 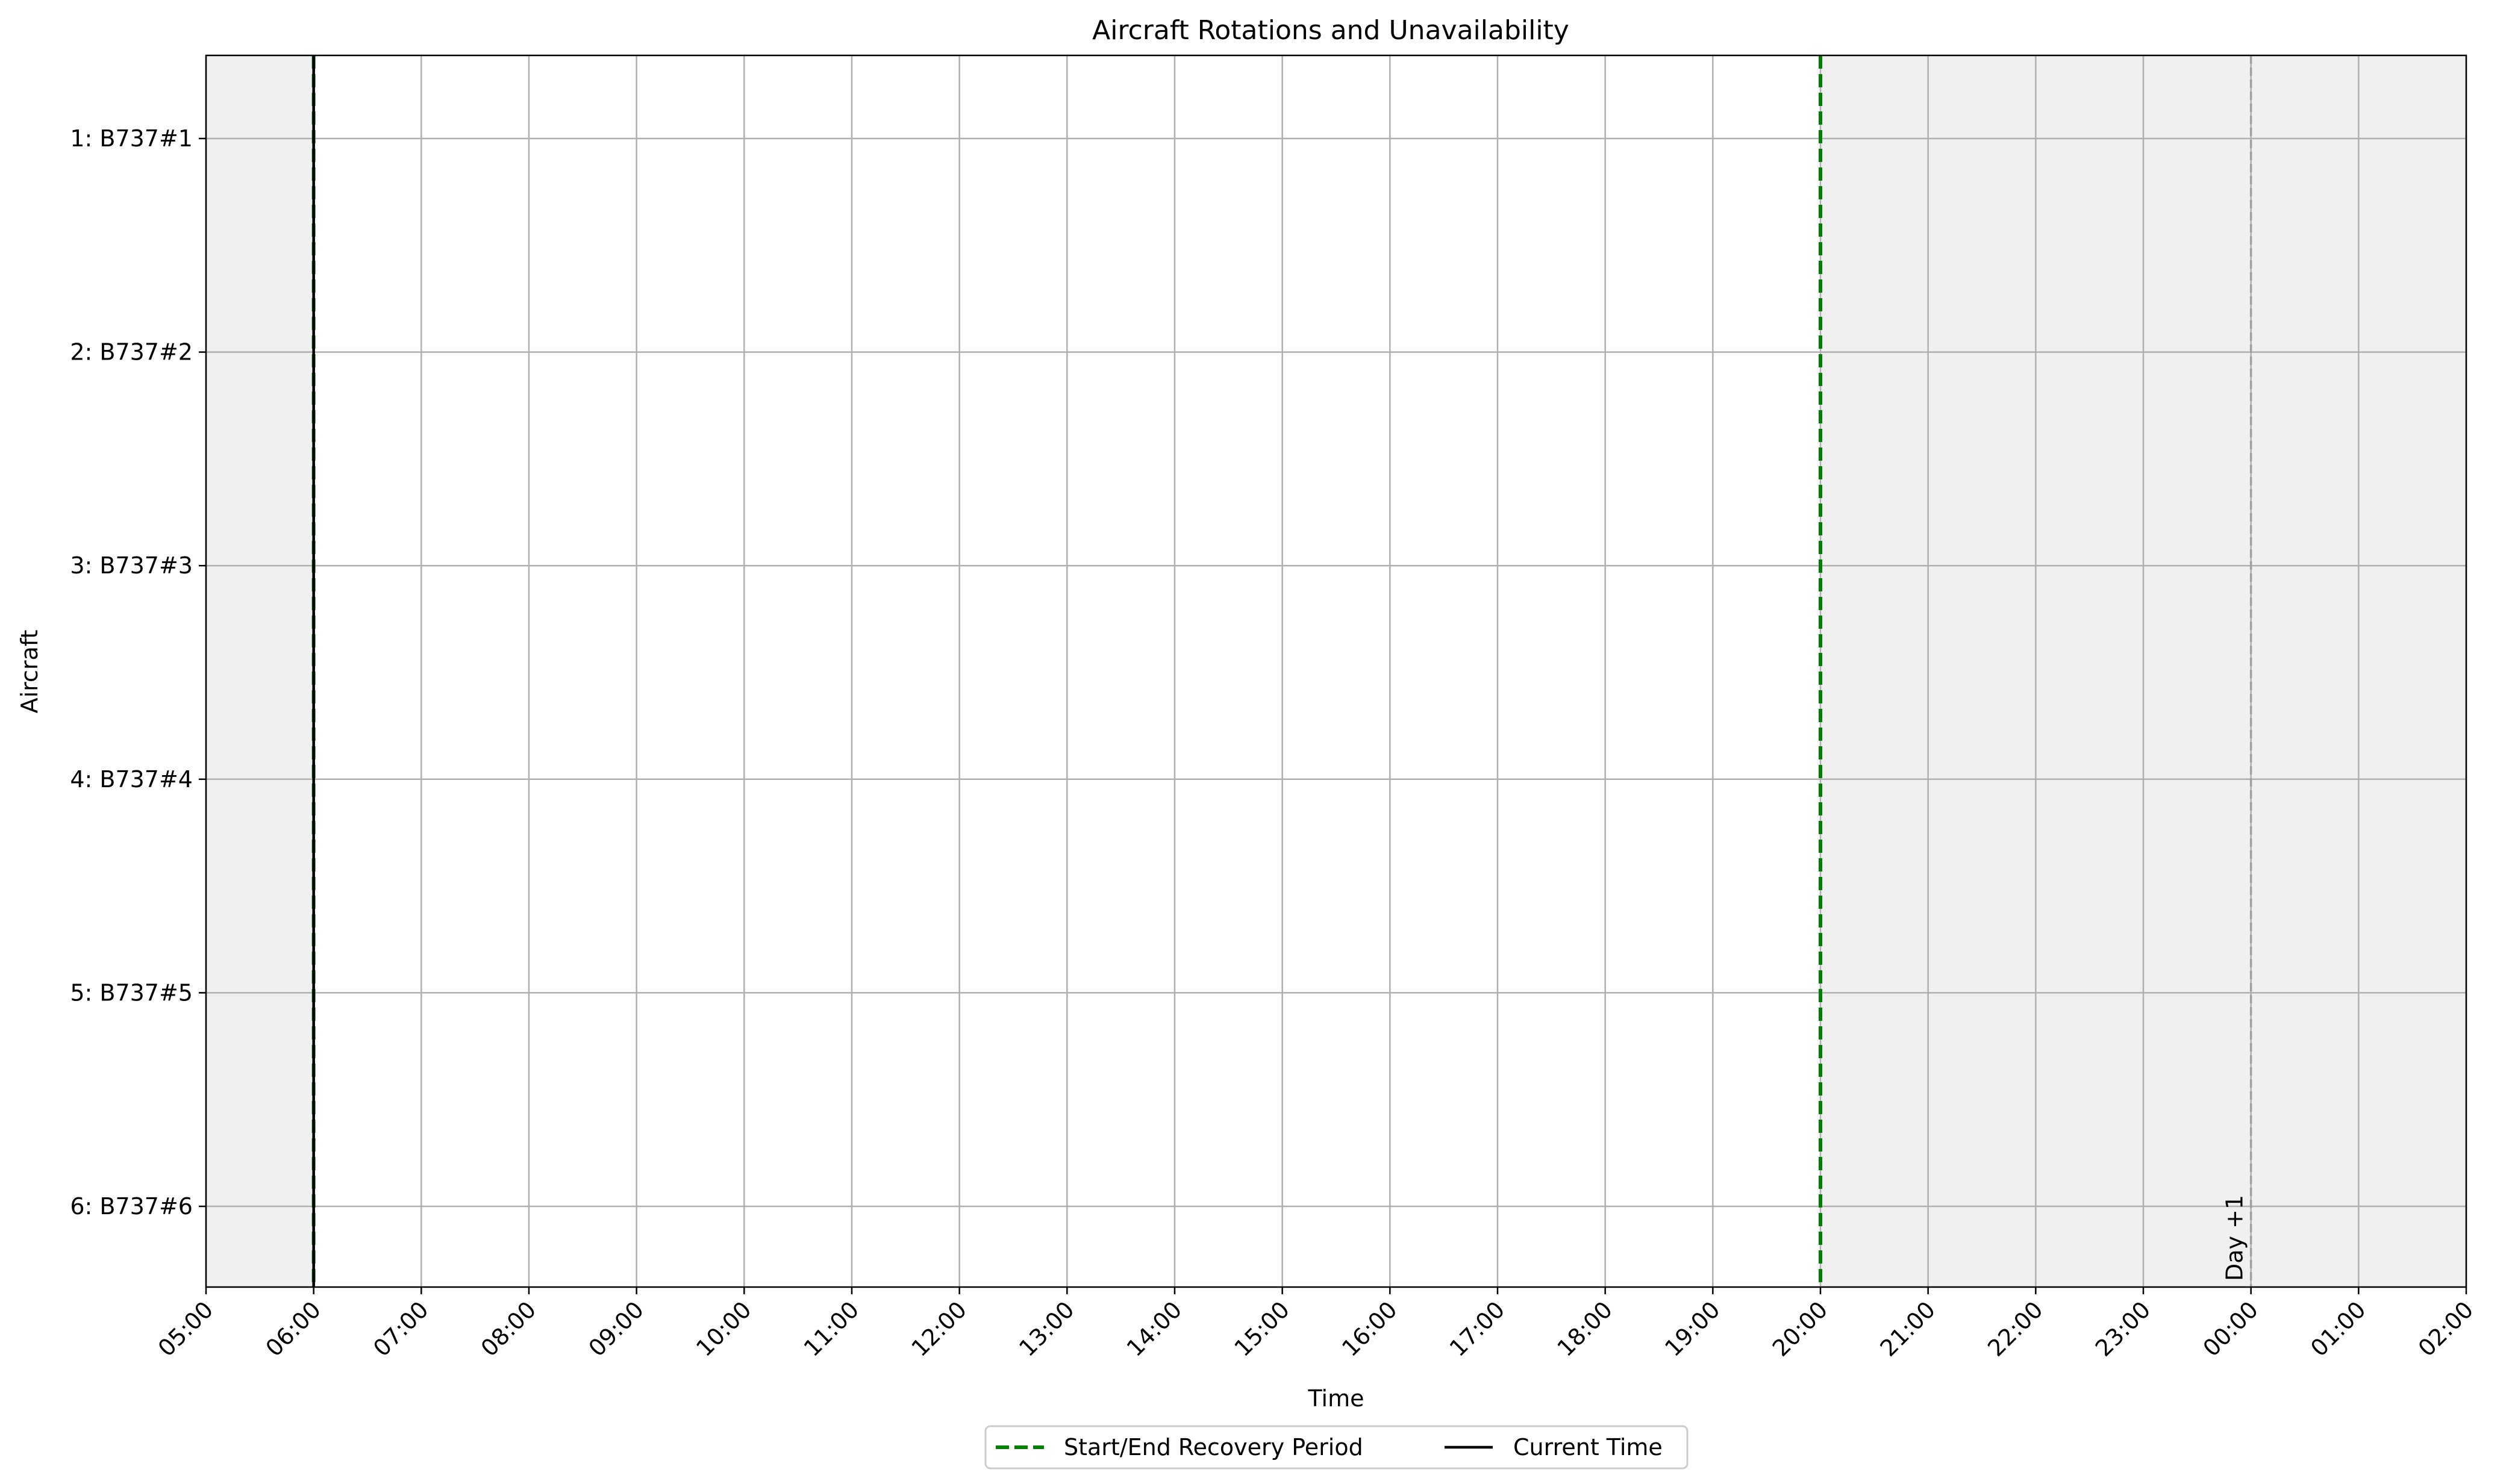 What do you see at coordinates (1262, 1329) in the screenshot?
I see `x-tick-label: 15:00` at bounding box center [1262, 1329].